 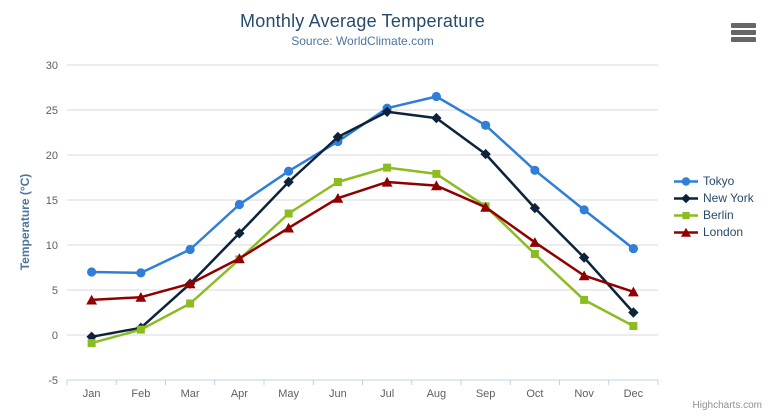 I want to click on legend-item-new-york: New York, so click(x=714, y=198).